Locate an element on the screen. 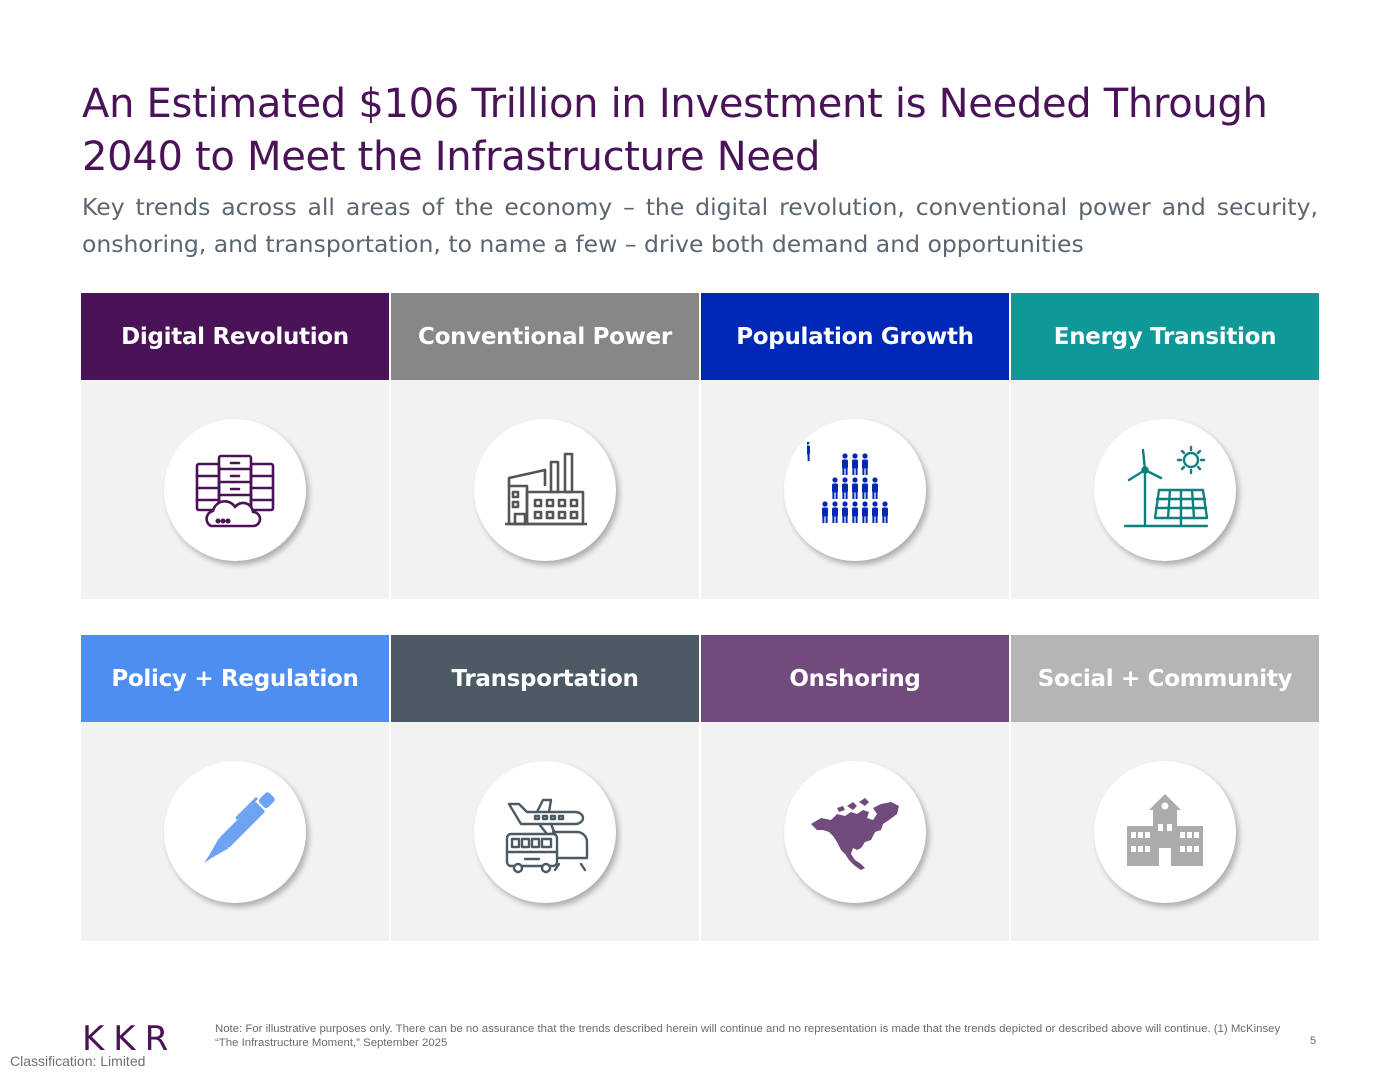 This screenshot has width=1400, height=1082. trend-tile-transportation: Transportation is located at coordinates (545, 788).